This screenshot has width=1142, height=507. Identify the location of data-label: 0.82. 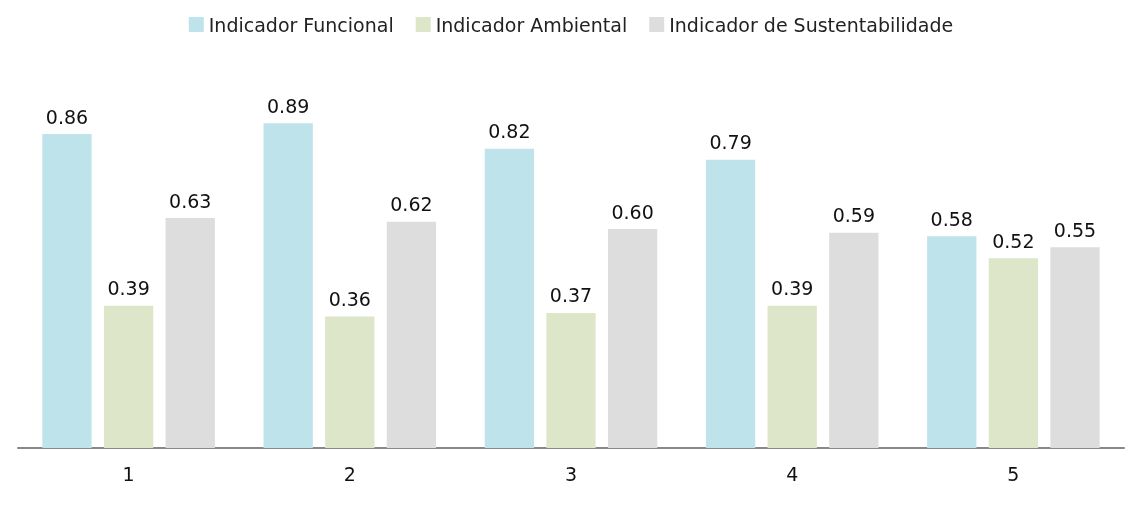
(509, 131).